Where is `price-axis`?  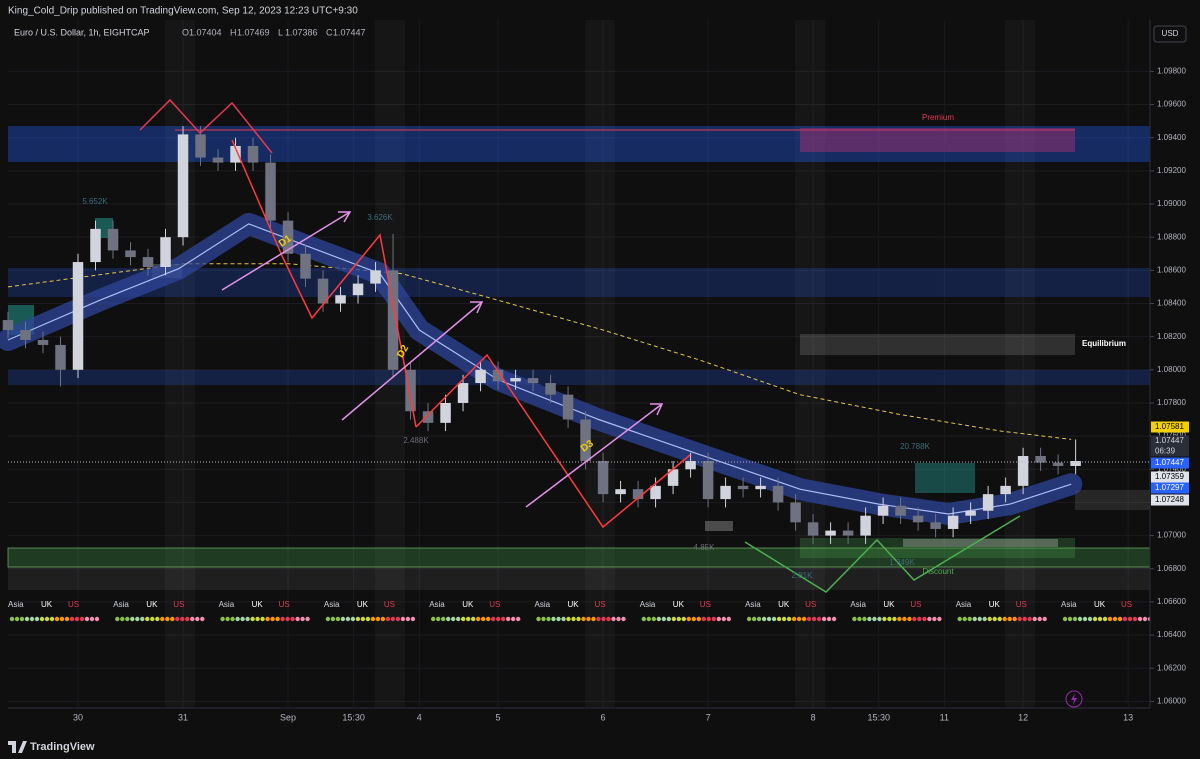
price-axis is located at coordinates (1175, 375).